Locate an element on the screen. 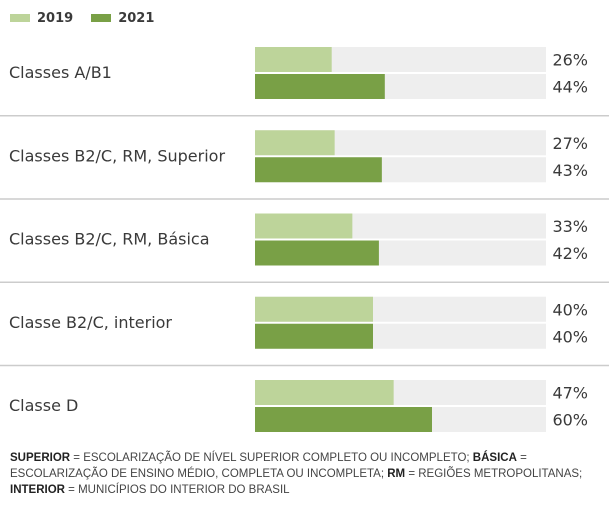 This screenshot has height=523, width=609. category-label-classes-a-b1: Classes A/B1 is located at coordinates (60, 72).